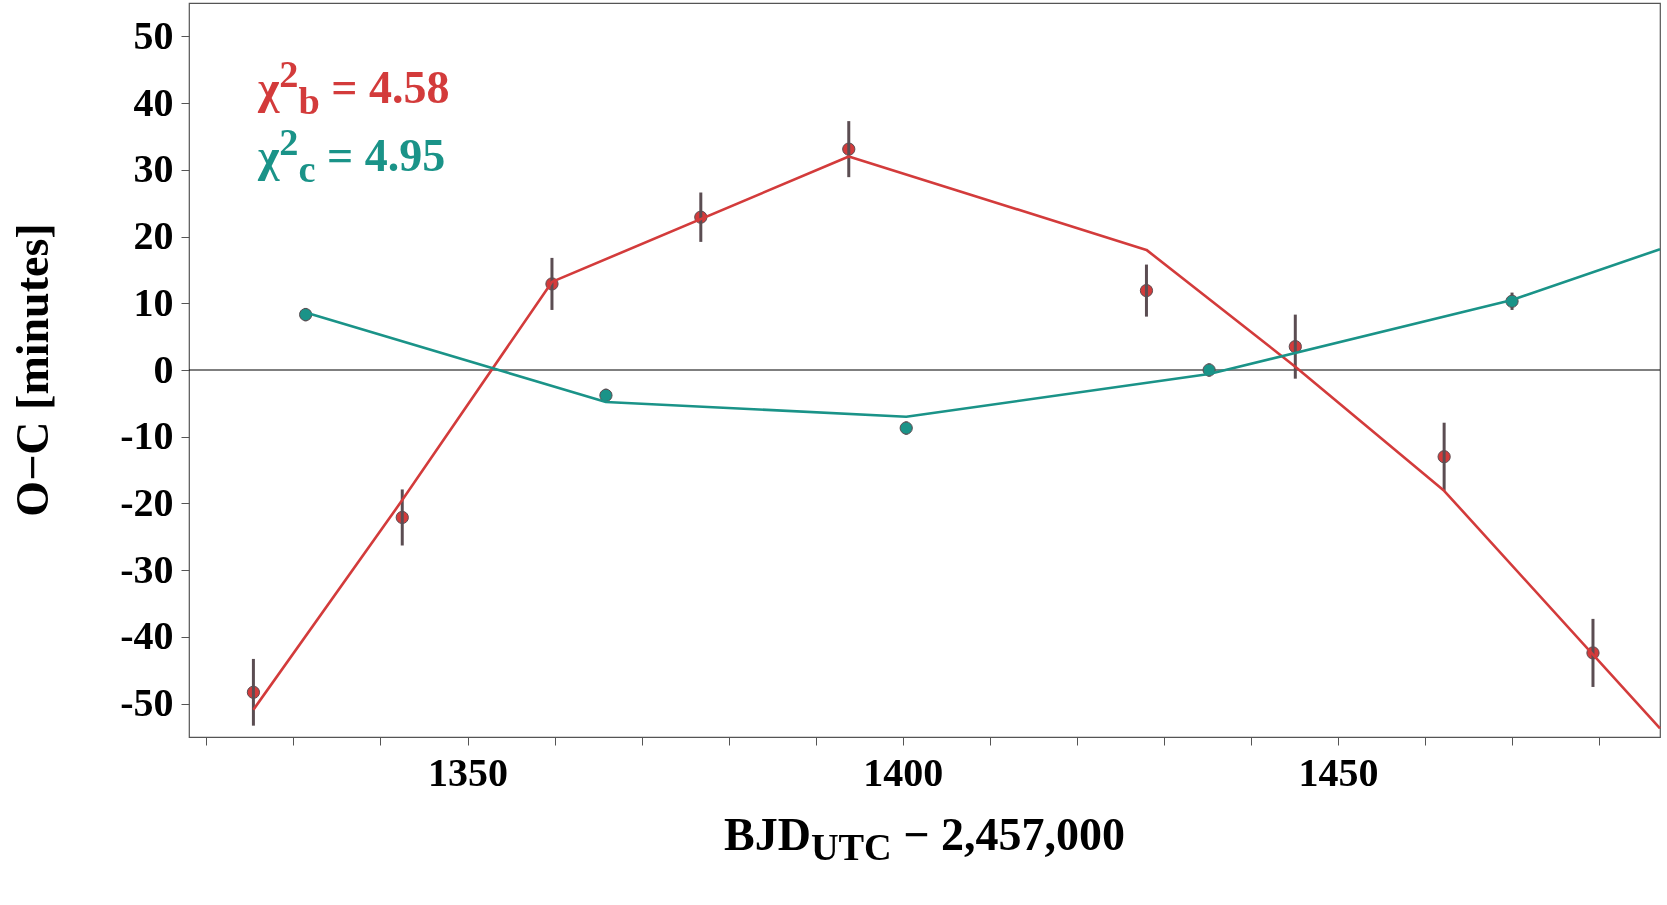 The height and width of the screenshot is (905, 1667). I want to click on y-tick-label: -50, so click(147, 703).